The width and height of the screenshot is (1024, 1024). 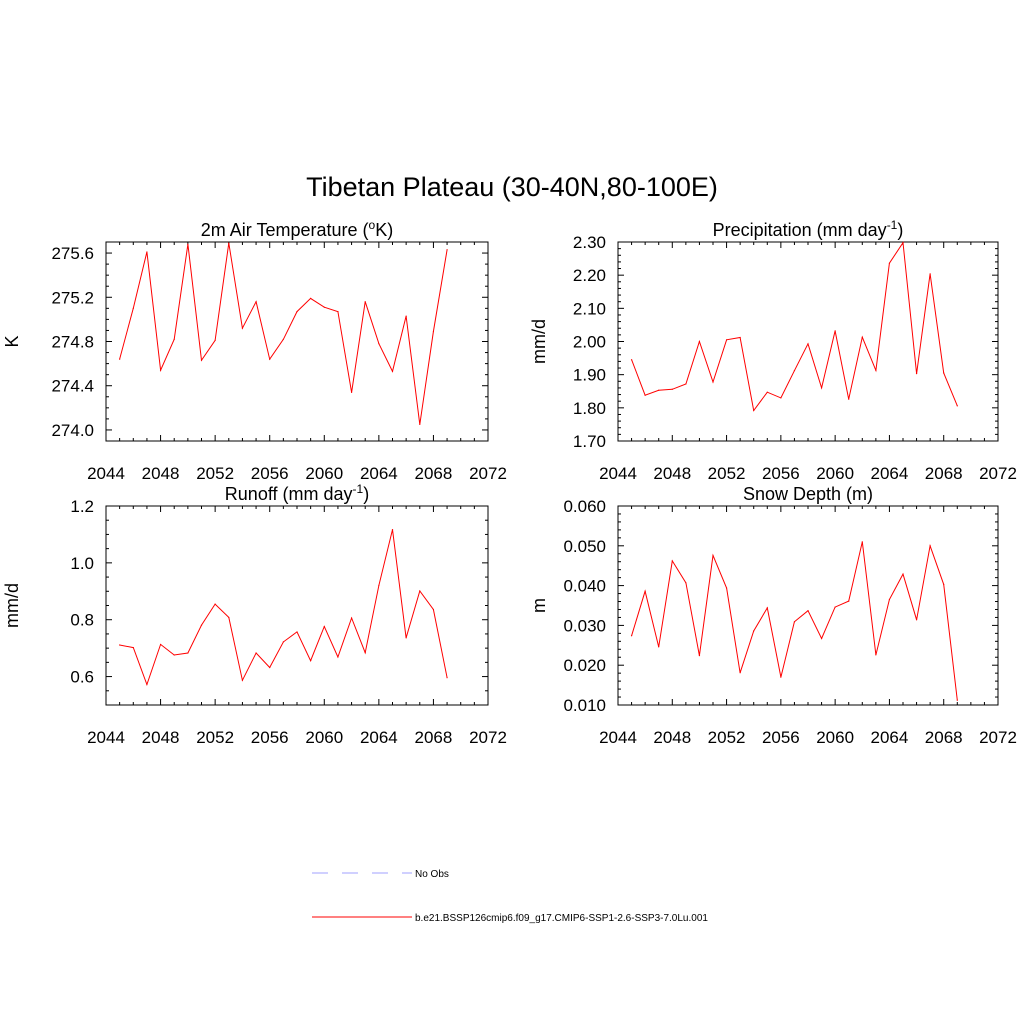 What do you see at coordinates (512, 187) in the screenshot?
I see `figure-title: Tibetan Plateau (30-40N,80-100E)` at bounding box center [512, 187].